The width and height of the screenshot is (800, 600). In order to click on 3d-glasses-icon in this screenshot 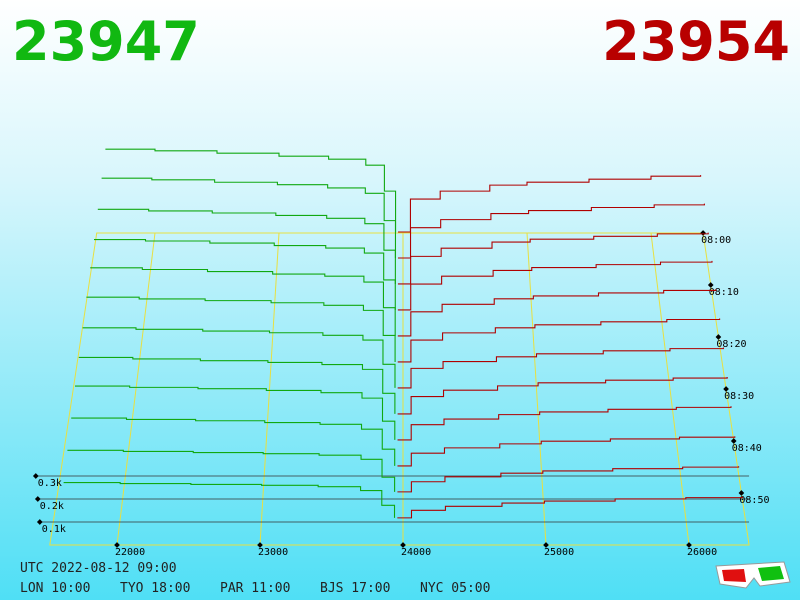, I will do `click(753, 575)`.